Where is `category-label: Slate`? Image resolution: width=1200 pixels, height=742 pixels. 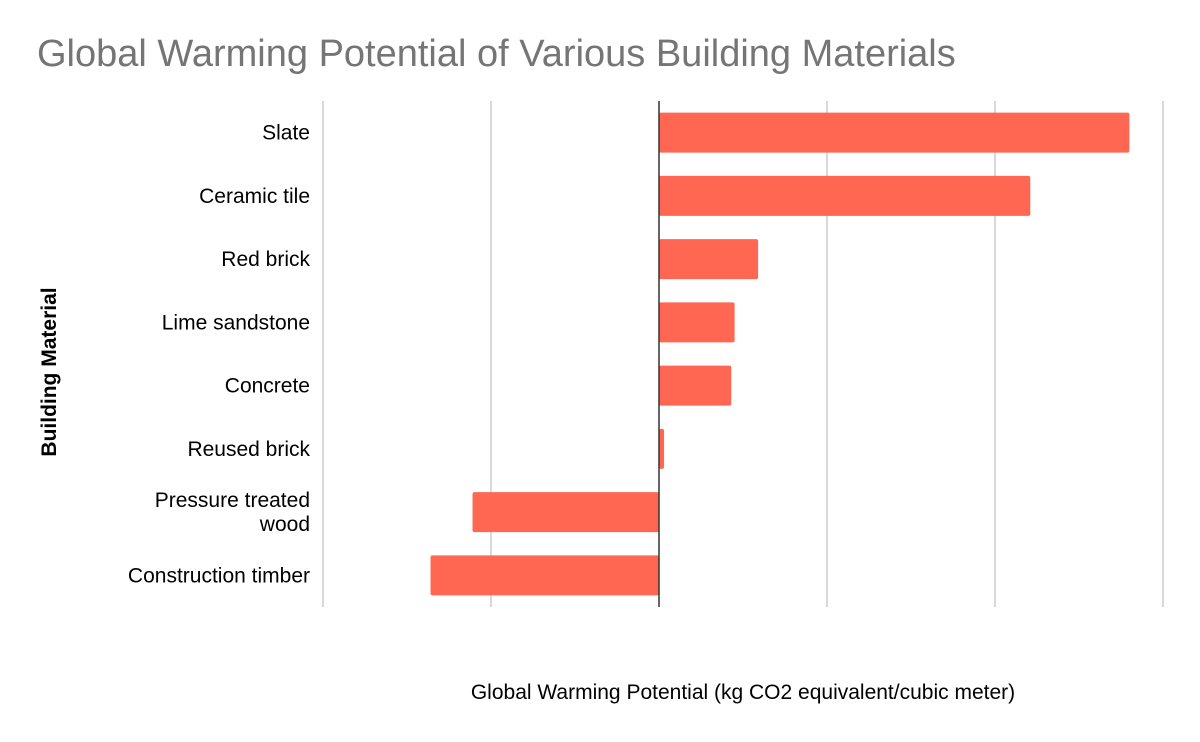 category-label: Slate is located at coordinates (286, 133).